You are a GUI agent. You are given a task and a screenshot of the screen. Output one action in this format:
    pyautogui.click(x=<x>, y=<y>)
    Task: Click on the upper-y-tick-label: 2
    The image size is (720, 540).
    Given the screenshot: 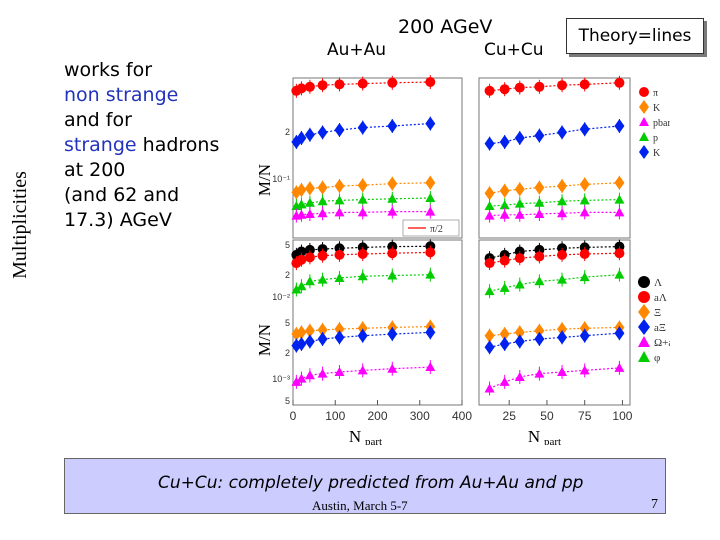 What is the action you would take?
    pyautogui.click(x=287, y=132)
    